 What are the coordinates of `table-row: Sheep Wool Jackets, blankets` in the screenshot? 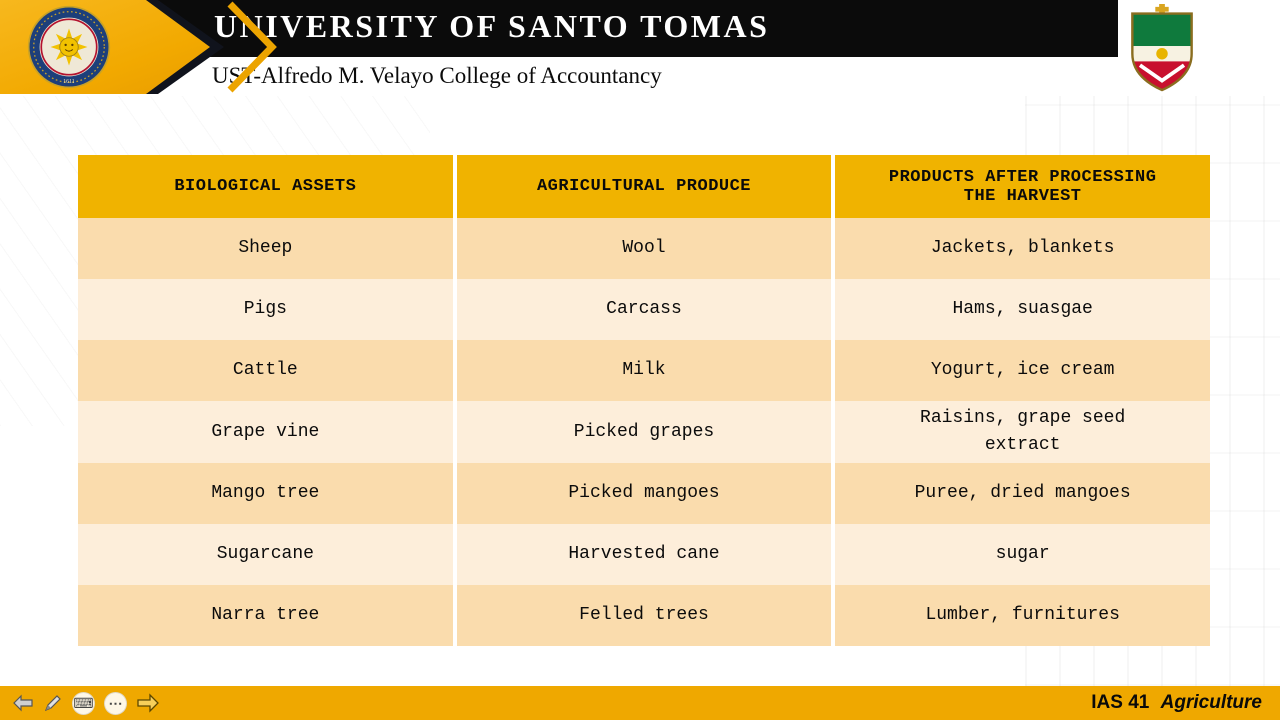 It's located at (644, 248).